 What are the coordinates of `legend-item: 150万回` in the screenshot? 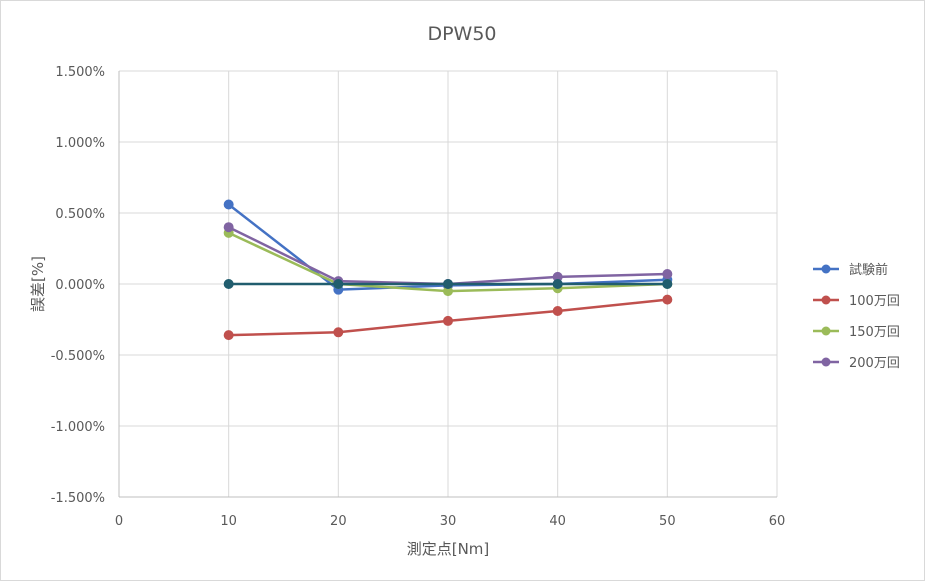 It's located at (856, 332).